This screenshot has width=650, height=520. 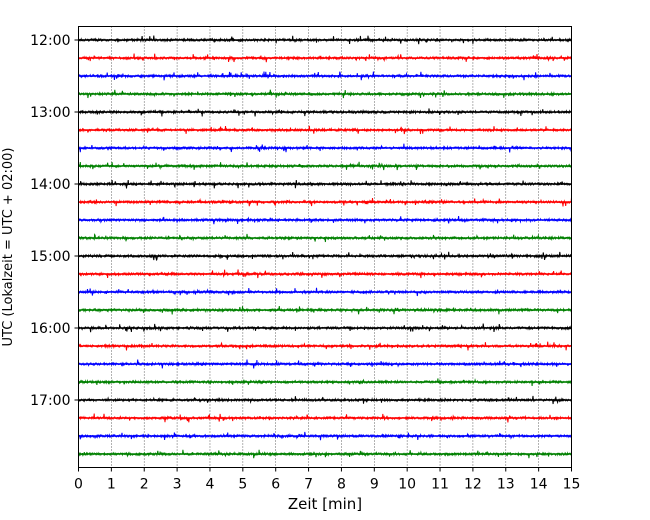 What do you see at coordinates (308, 485) in the screenshot?
I see `x-tick-label: 7` at bounding box center [308, 485].